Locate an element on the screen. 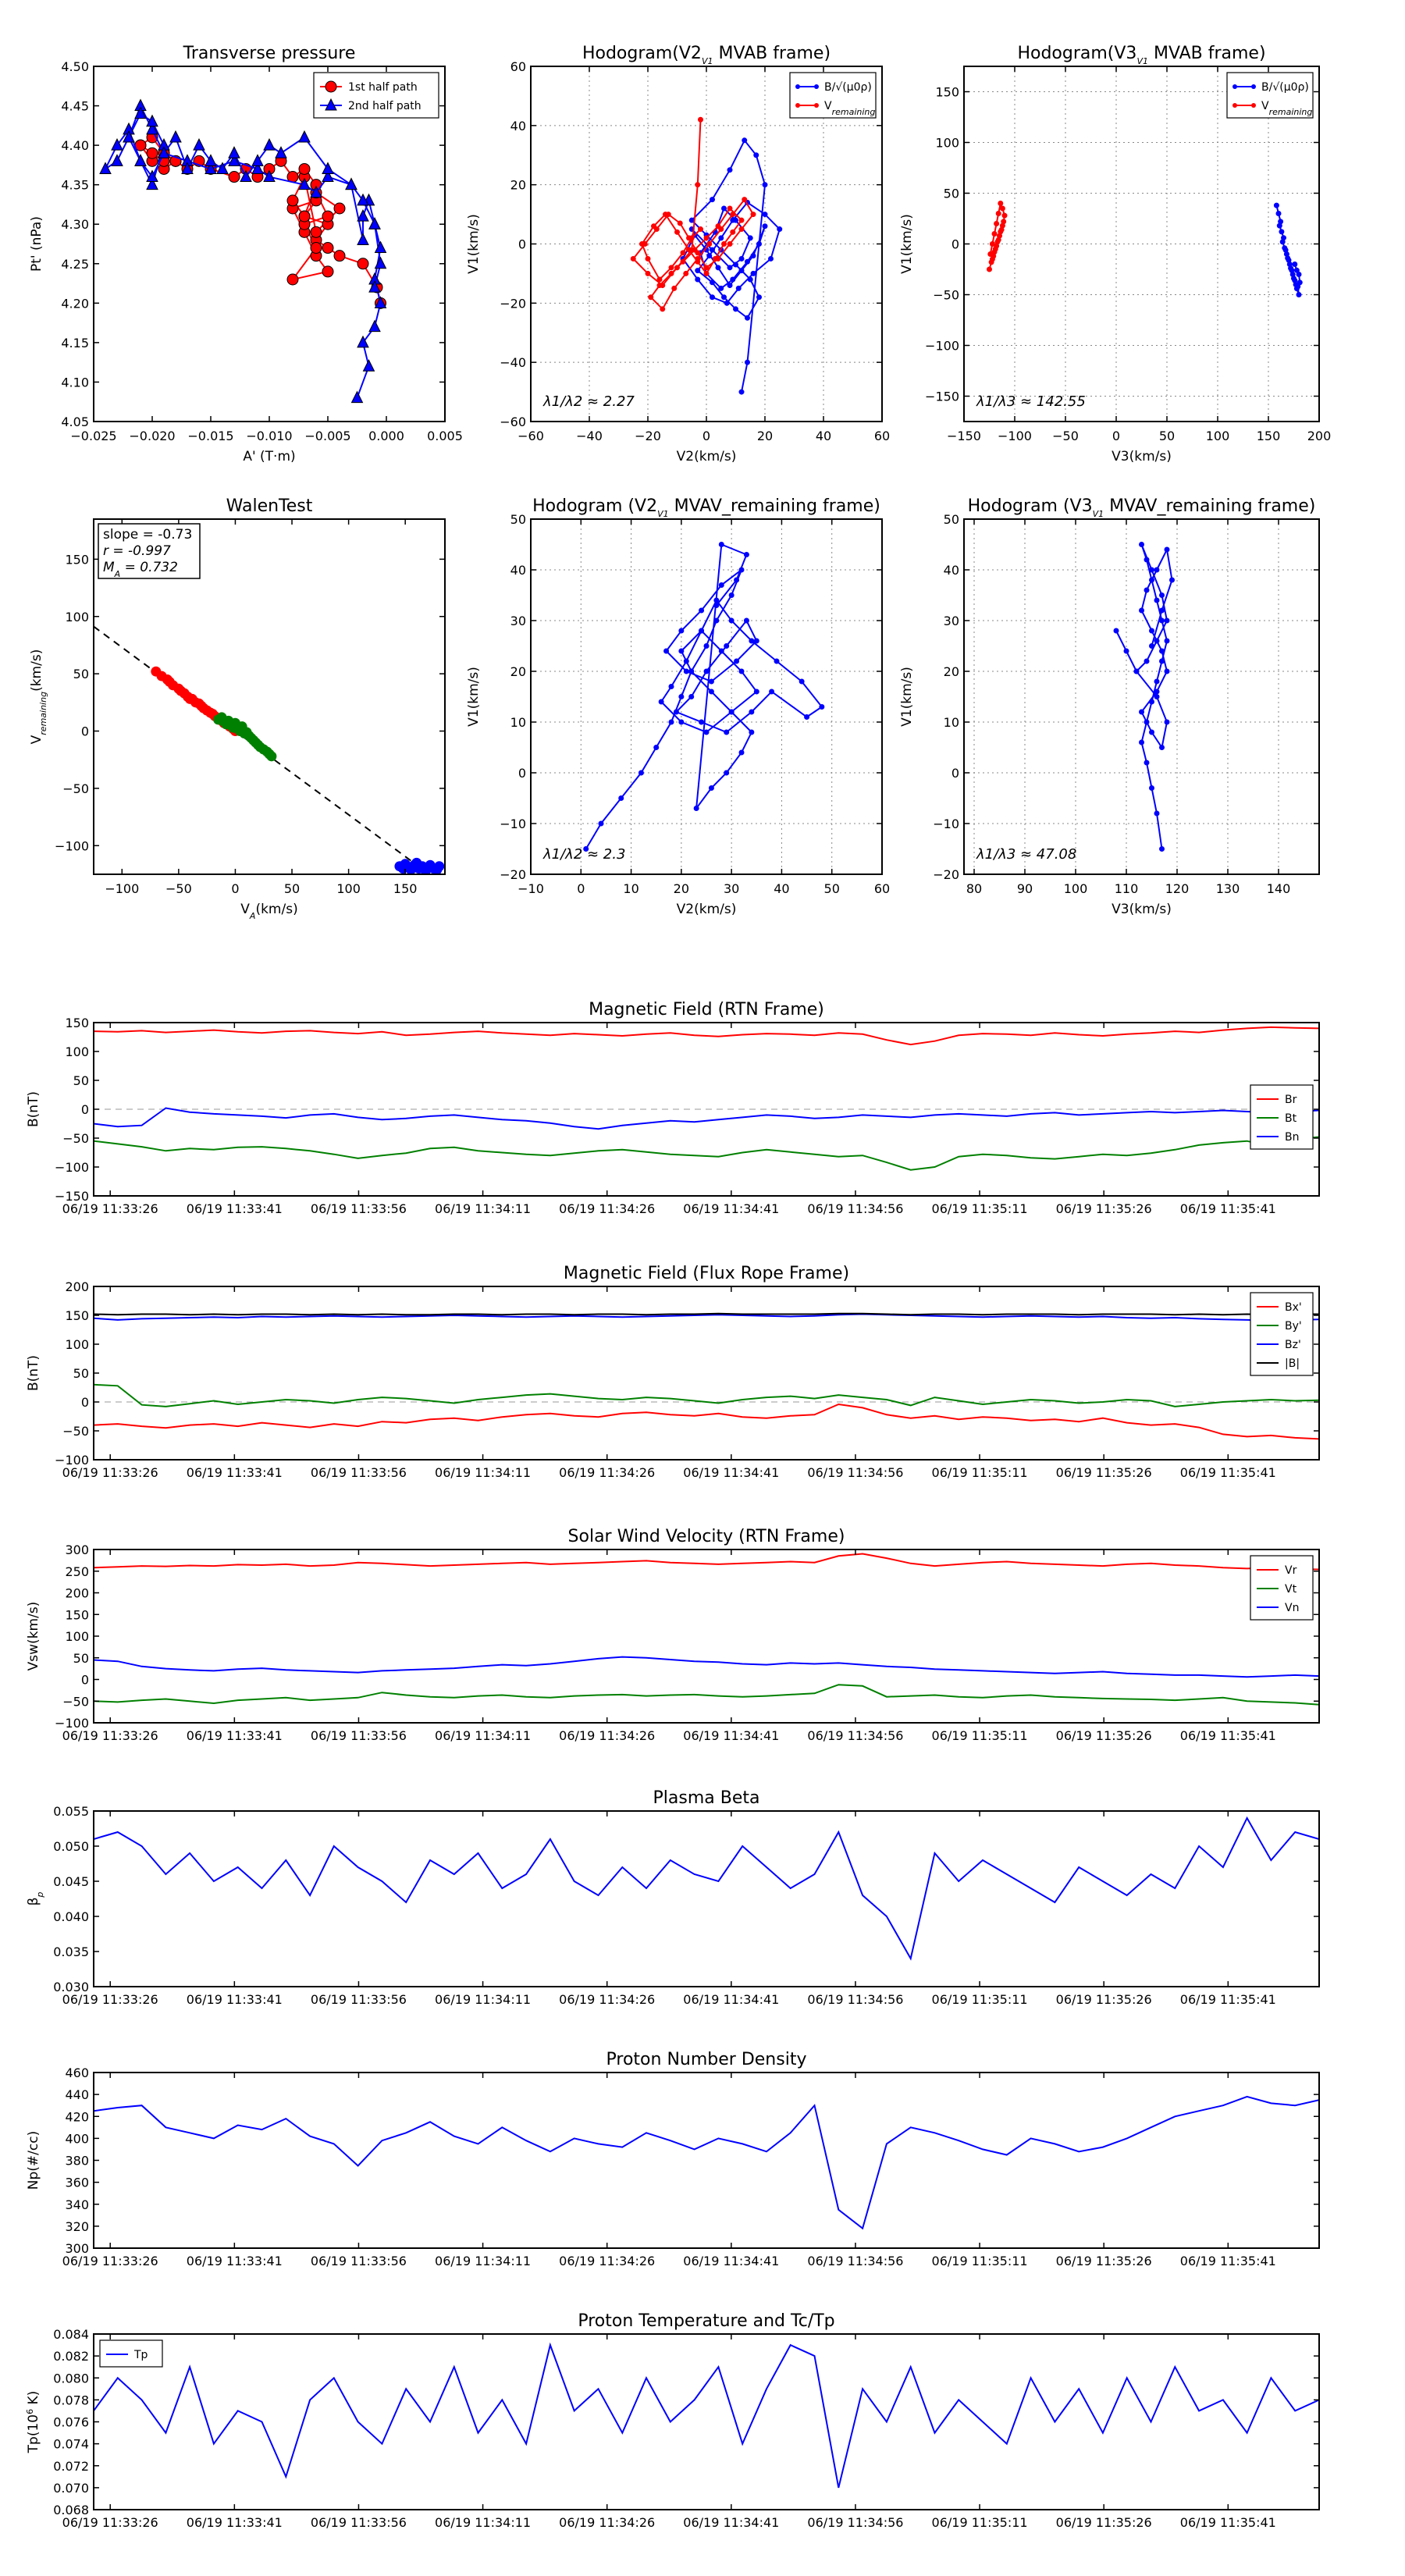 This screenshot has height=2576, width=1405. y-tick-label: 0.068 is located at coordinates (71, 2510).